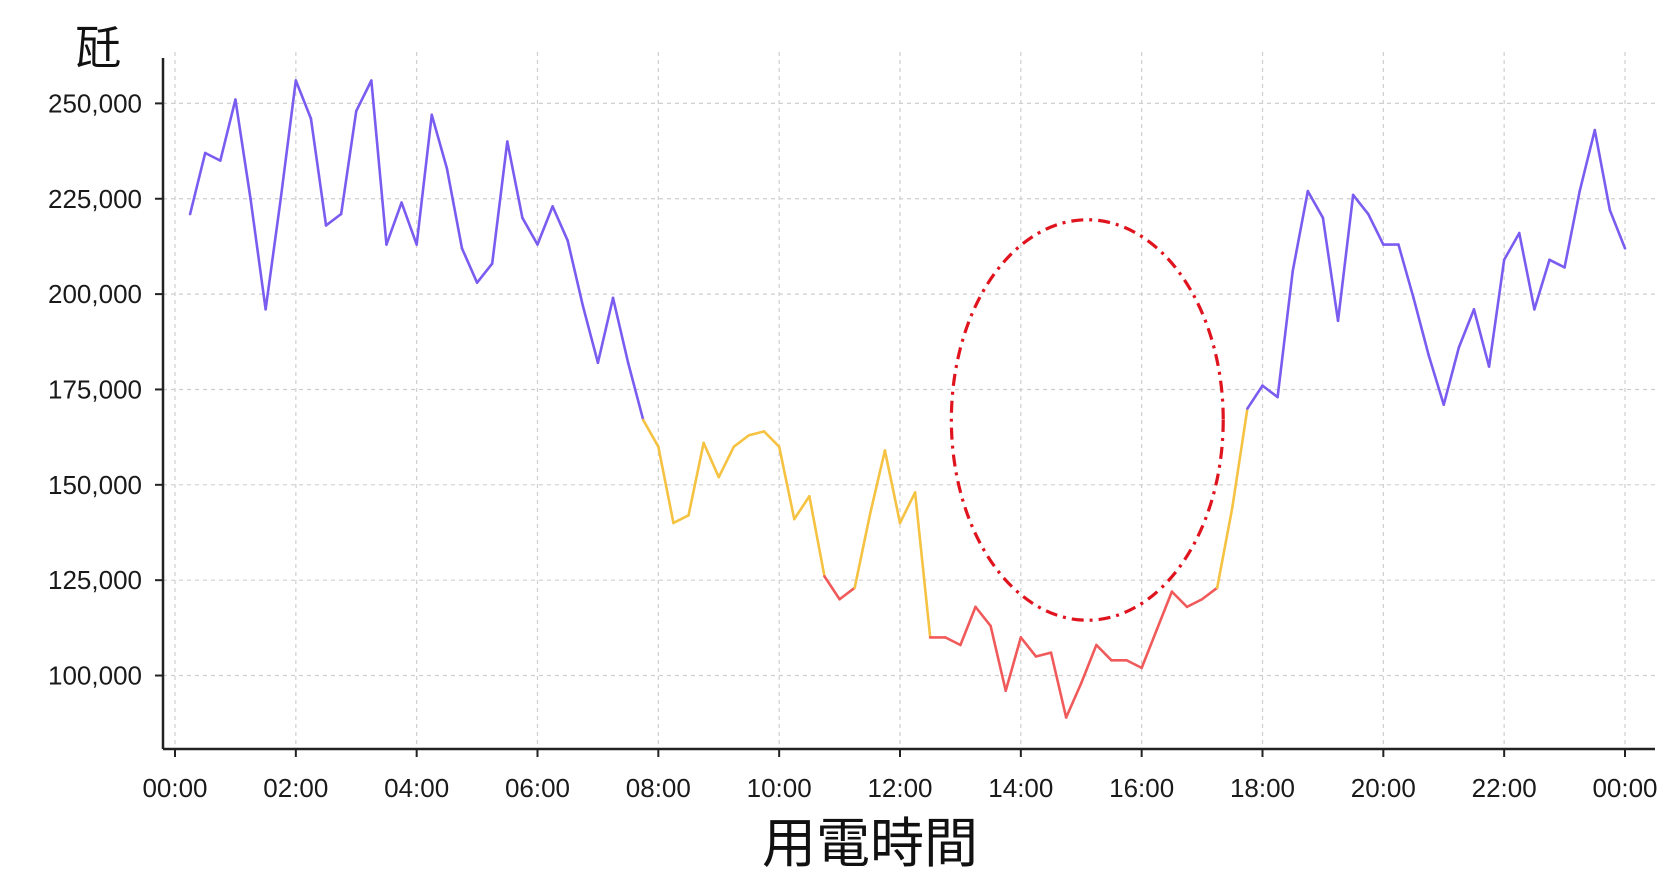  Describe the element at coordinates (1262, 788) in the screenshot. I see `x-tick-label: 18:00` at that location.